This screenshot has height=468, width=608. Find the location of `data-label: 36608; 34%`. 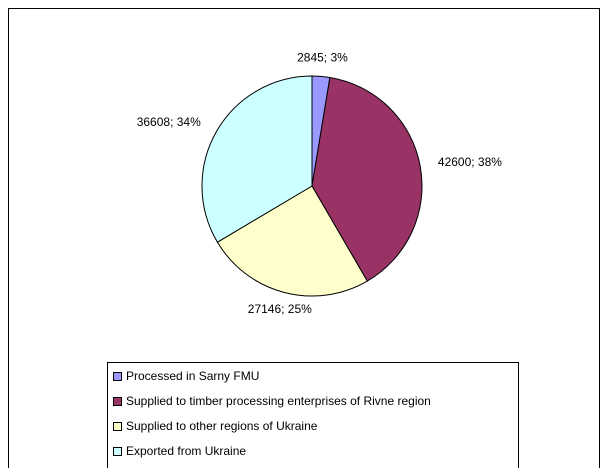

data-label: 36608; 34% is located at coordinates (169, 122).